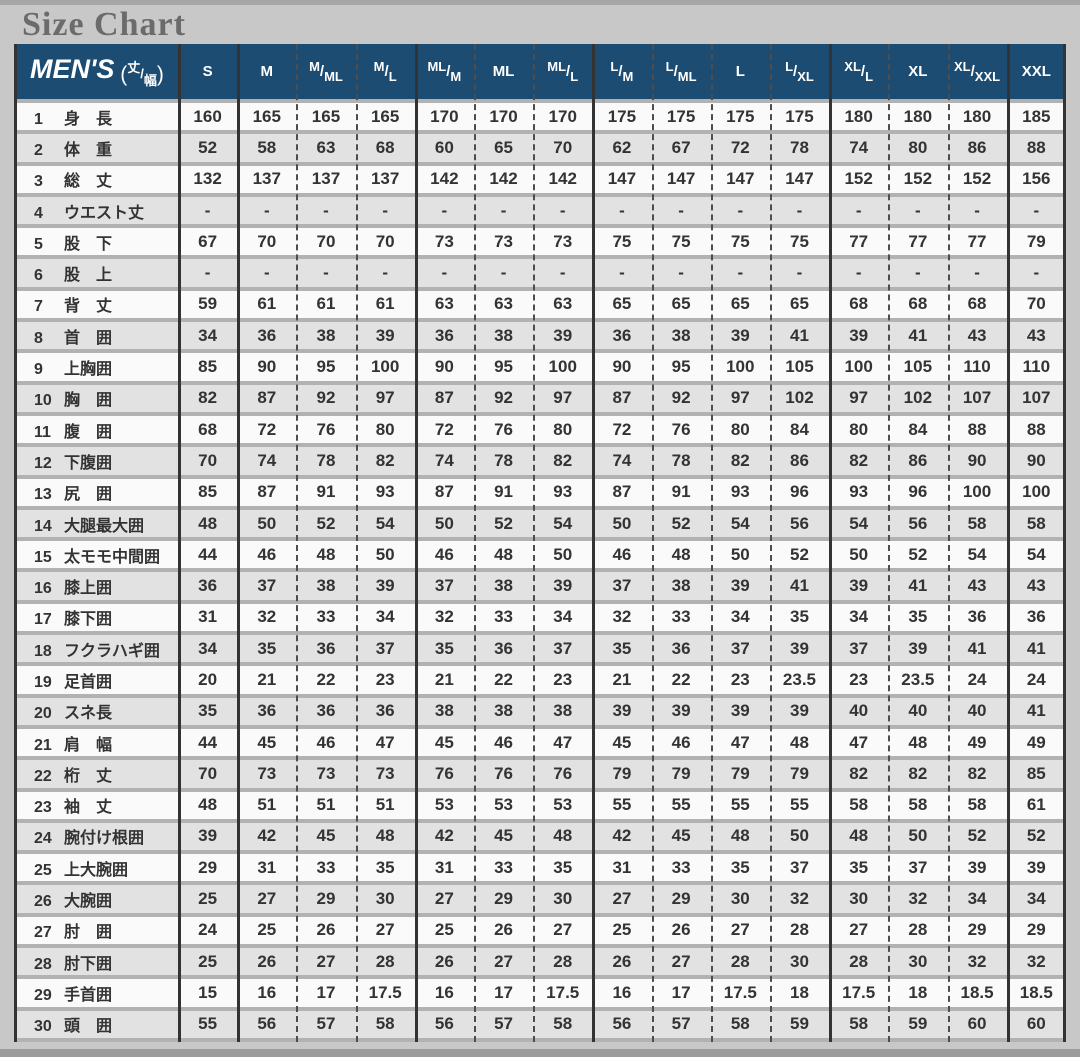 The width and height of the screenshot is (1080, 1057). Describe the element at coordinates (540, 868) in the screenshot. I see `table-row: 25 上大腕囲 29 31 33 35 31 33 35 31 33 35 37 35 37 39 39` at that location.